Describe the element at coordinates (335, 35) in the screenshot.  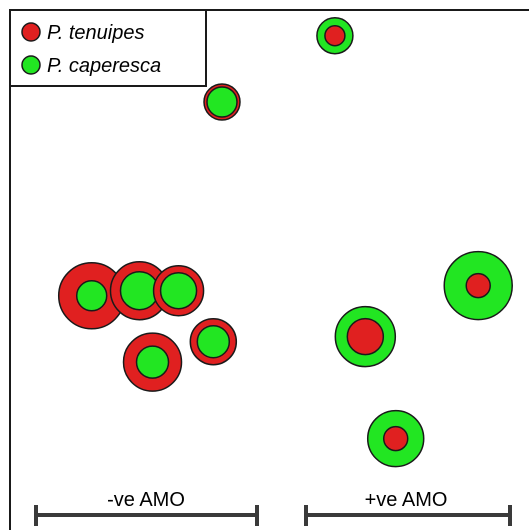
I see `bubble-7-inner` at that location.